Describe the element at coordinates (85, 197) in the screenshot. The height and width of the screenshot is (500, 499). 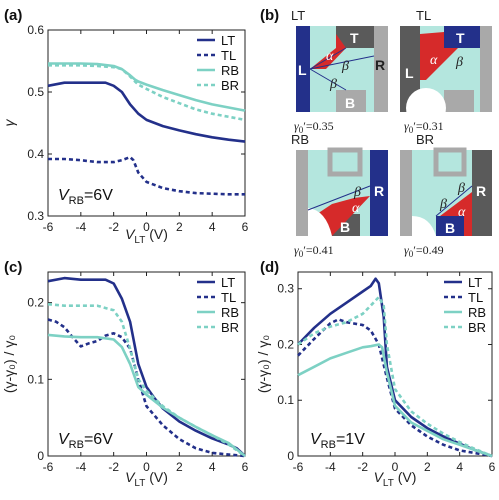
I see `annotation-vrb: VRB=6V` at that location.